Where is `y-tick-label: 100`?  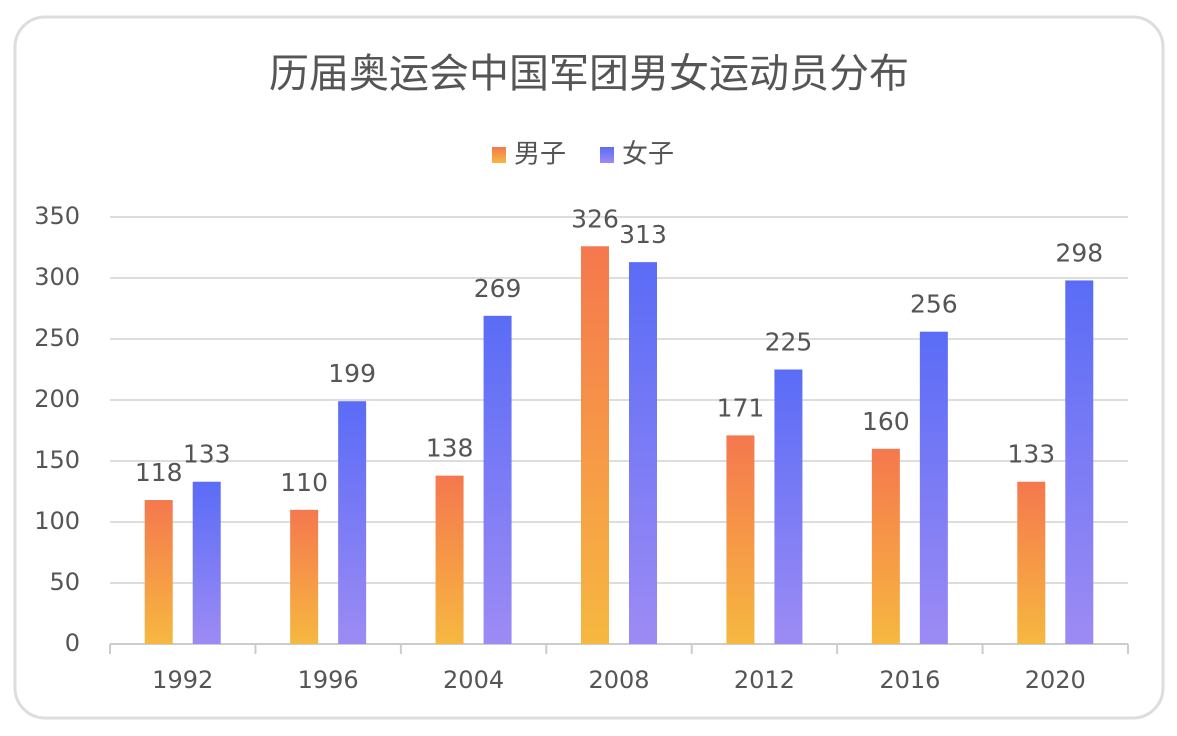 y-tick-label: 100 is located at coordinates (57, 521).